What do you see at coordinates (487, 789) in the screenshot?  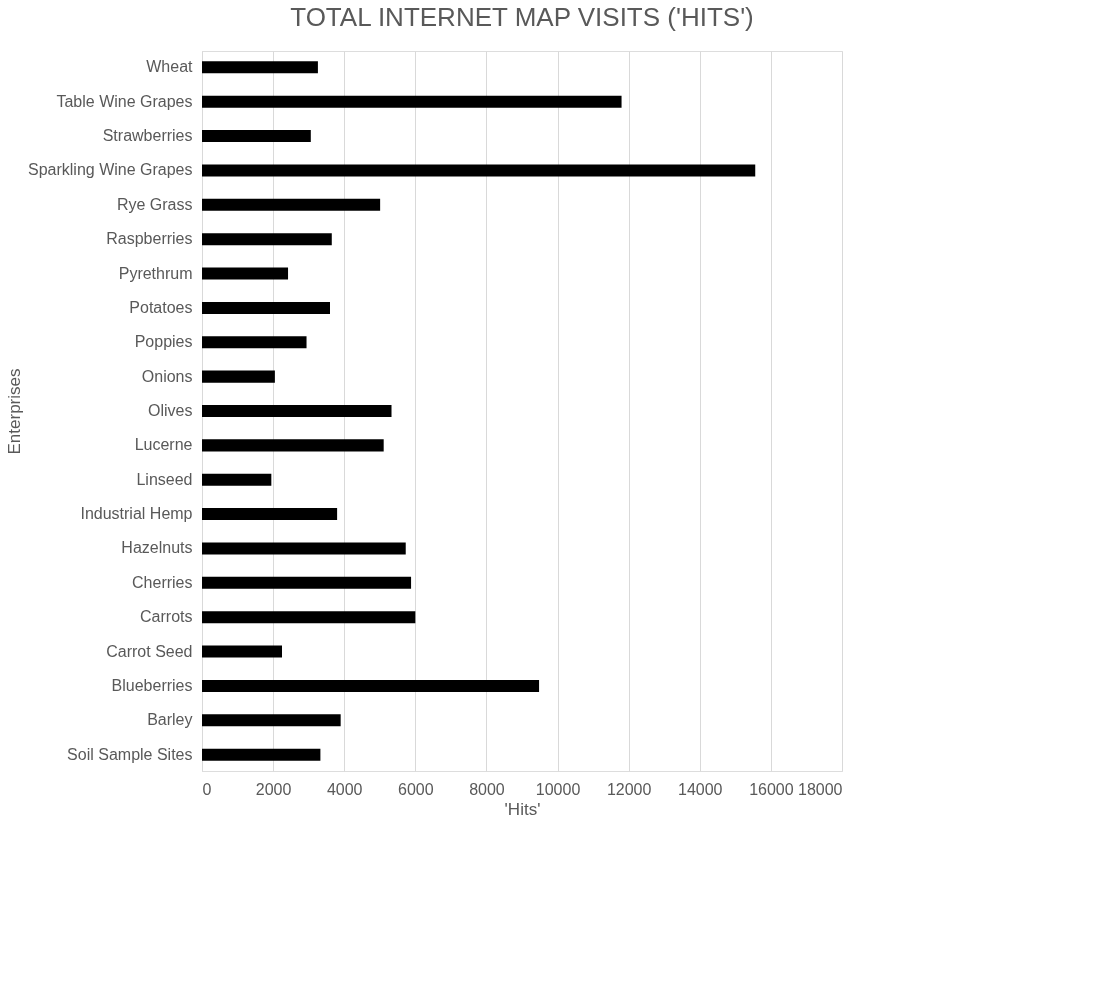 I see `x-tick-label: 8000` at bounding box center [487, 789].